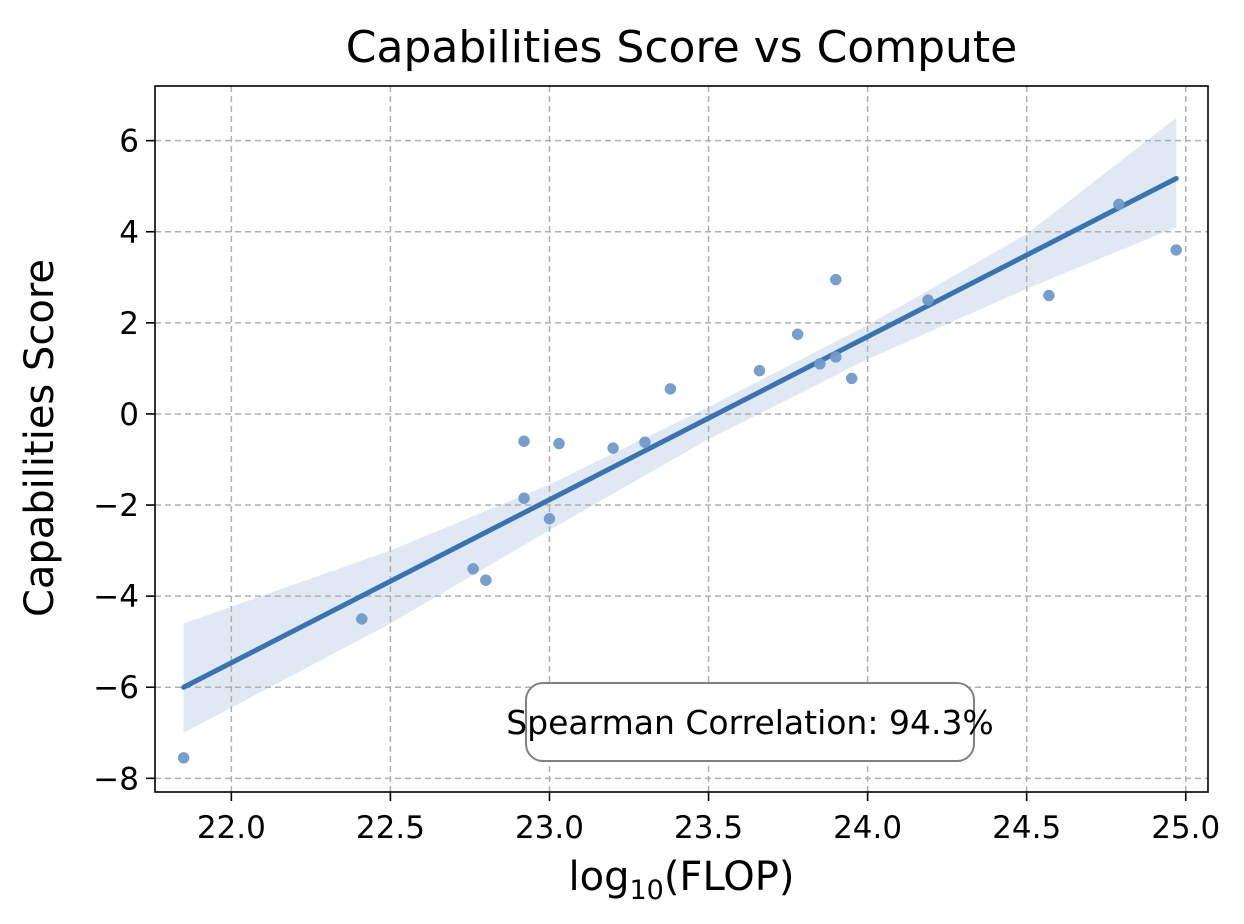 This screenshot has width=1244, height=924. I want to click on y-axis-label: Capabilities Score, so click(40, 438).